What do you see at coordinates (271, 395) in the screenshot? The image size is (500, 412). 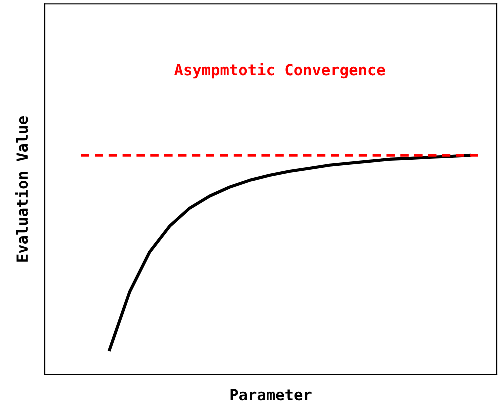 I see `x-axis-title: Parameter` at bounding box center [271, 395].